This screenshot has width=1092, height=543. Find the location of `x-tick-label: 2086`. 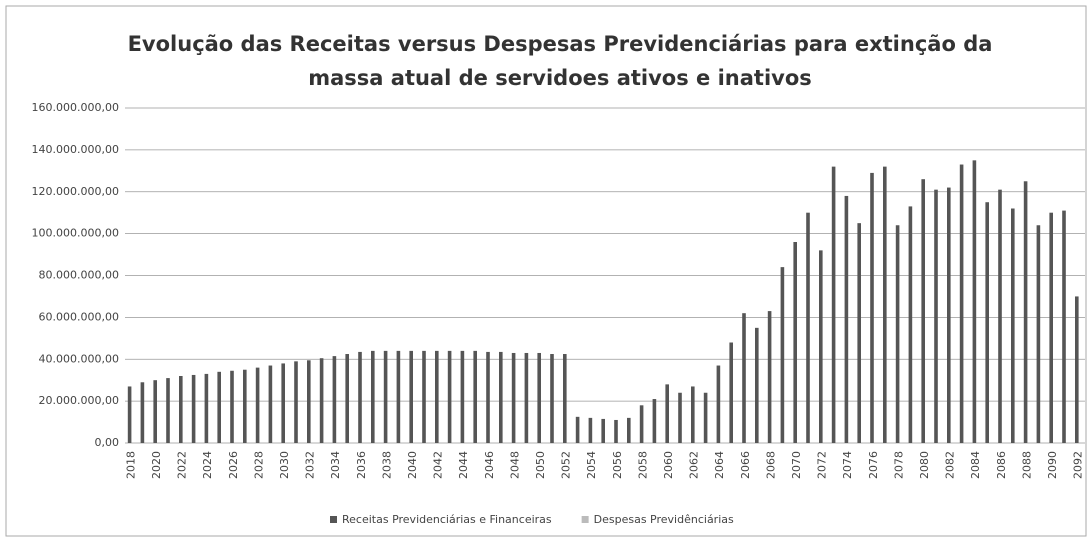

x-tick-label: 2086 is located at coordinates (1001, 465).